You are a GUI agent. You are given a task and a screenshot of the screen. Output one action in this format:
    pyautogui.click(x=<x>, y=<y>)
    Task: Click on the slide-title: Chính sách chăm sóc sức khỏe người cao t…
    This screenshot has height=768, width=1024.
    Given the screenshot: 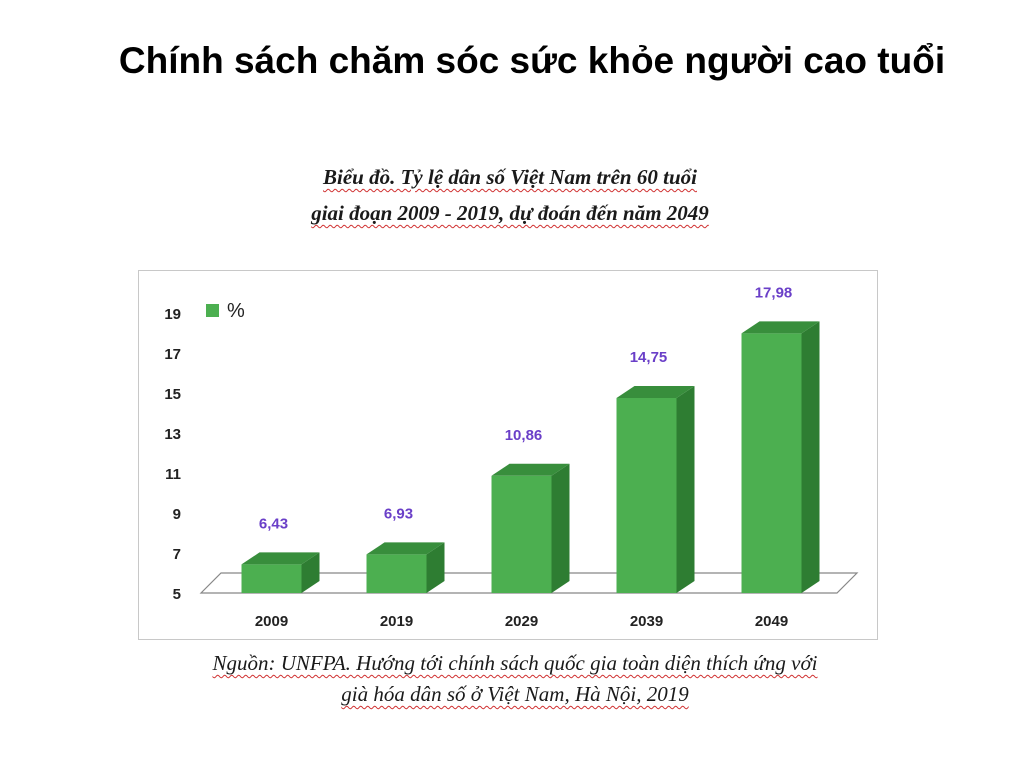 What is the action you would take?
    pyautogui.click(x=532, y=60)
    